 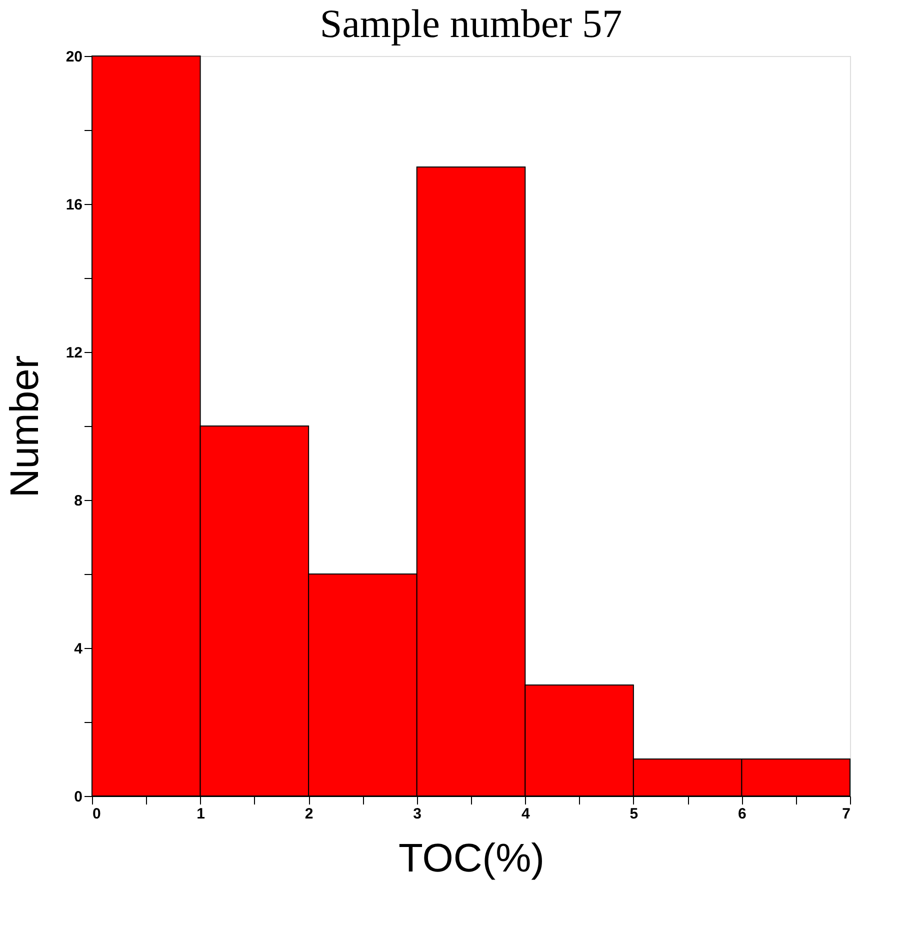 What do you see at coordinates (471, 23) in the screenshot?
I see `chart-title: Sample number 57` at bounding box center [471, 23].